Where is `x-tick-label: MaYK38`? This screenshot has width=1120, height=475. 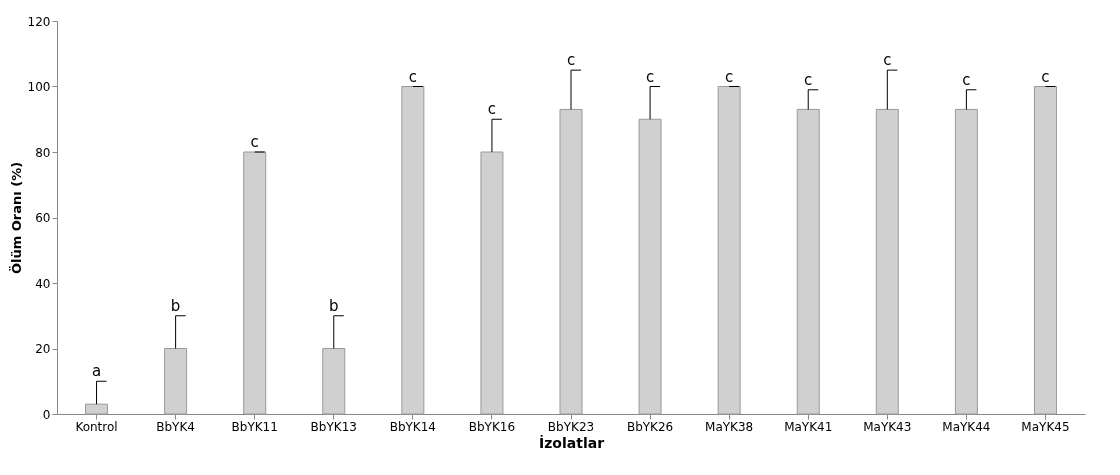 x-tick-label: MaYK38 is located at coordinates (729, 426).